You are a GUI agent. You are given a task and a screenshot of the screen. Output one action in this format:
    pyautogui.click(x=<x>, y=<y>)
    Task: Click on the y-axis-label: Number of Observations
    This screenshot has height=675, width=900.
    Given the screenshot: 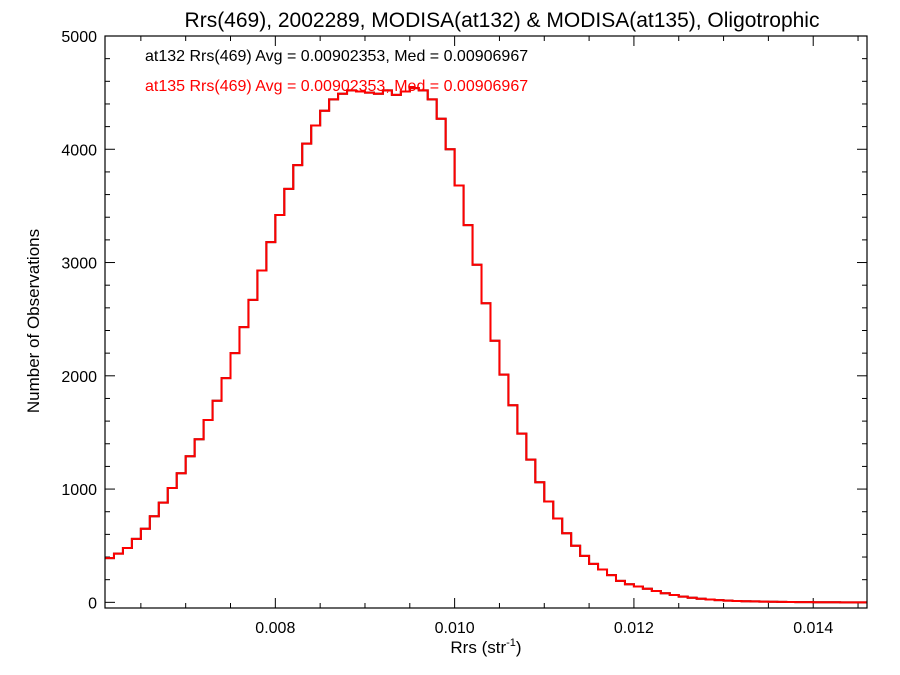 What is the action you would take?
    pyautogui.click(x=33, y=321)
    